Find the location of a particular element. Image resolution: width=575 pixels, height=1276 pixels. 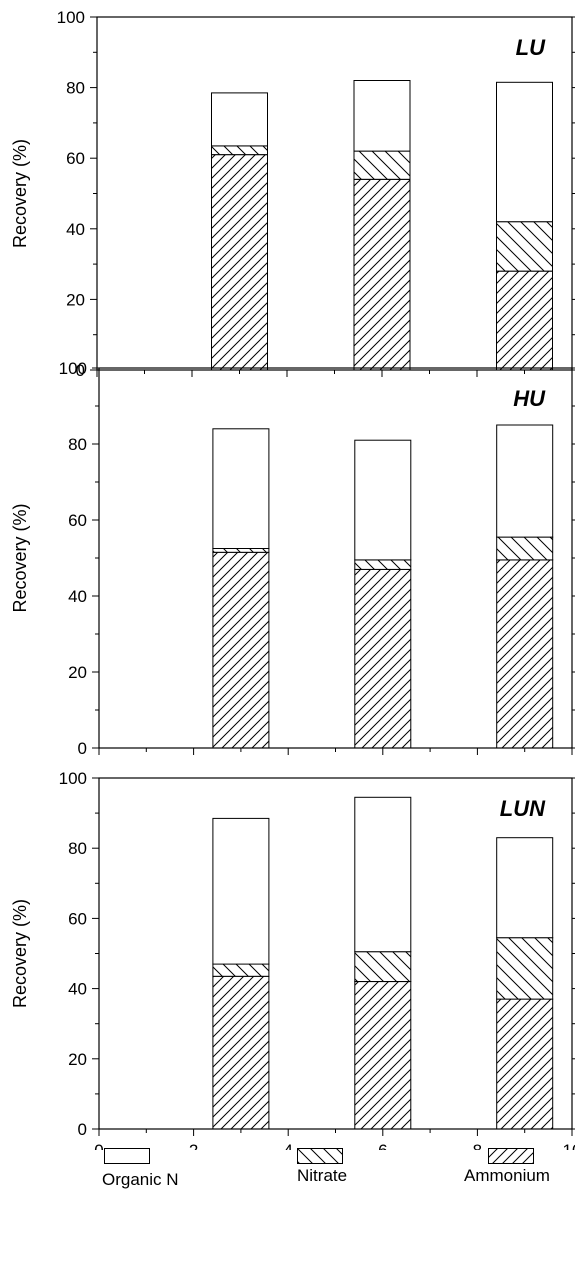

y-axis-label-lun: Recovery (%) is located at coordinates (20, 953).